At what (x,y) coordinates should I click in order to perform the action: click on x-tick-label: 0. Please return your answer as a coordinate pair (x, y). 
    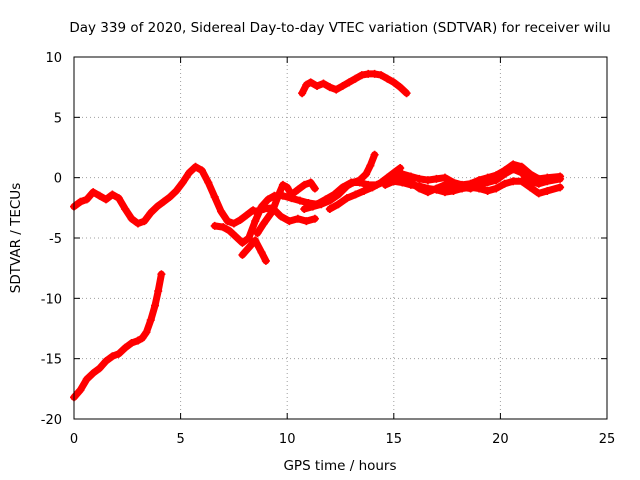
    Looking at the image, I should click on (74, 439).